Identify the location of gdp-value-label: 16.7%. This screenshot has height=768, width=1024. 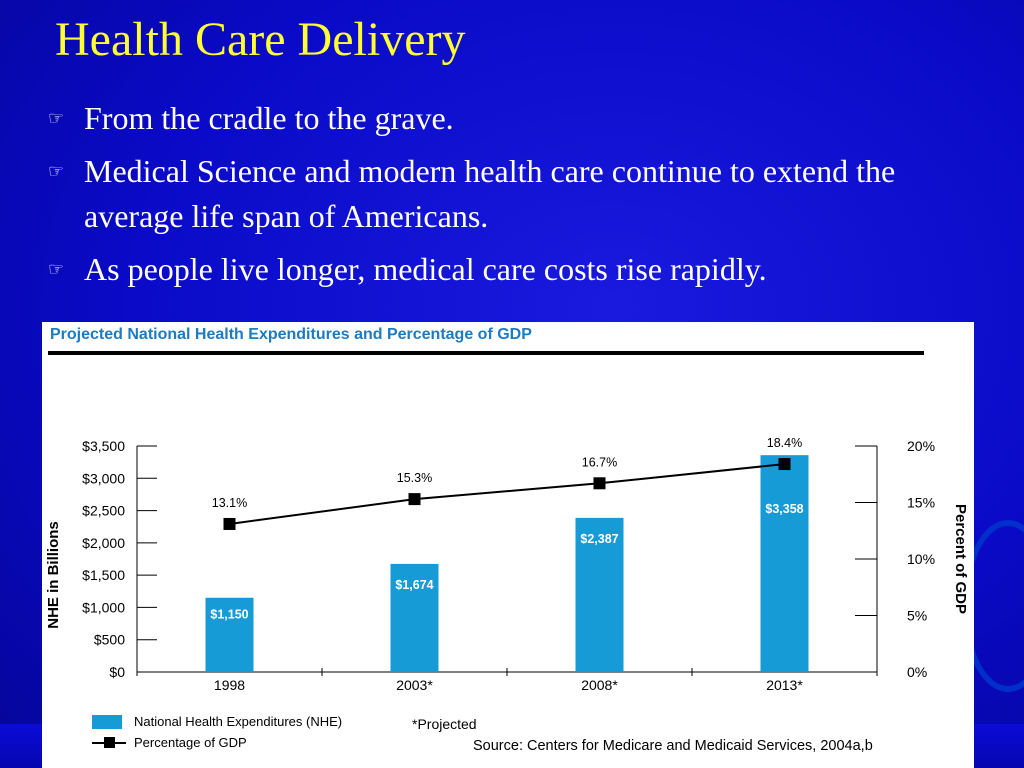
(599, 462).